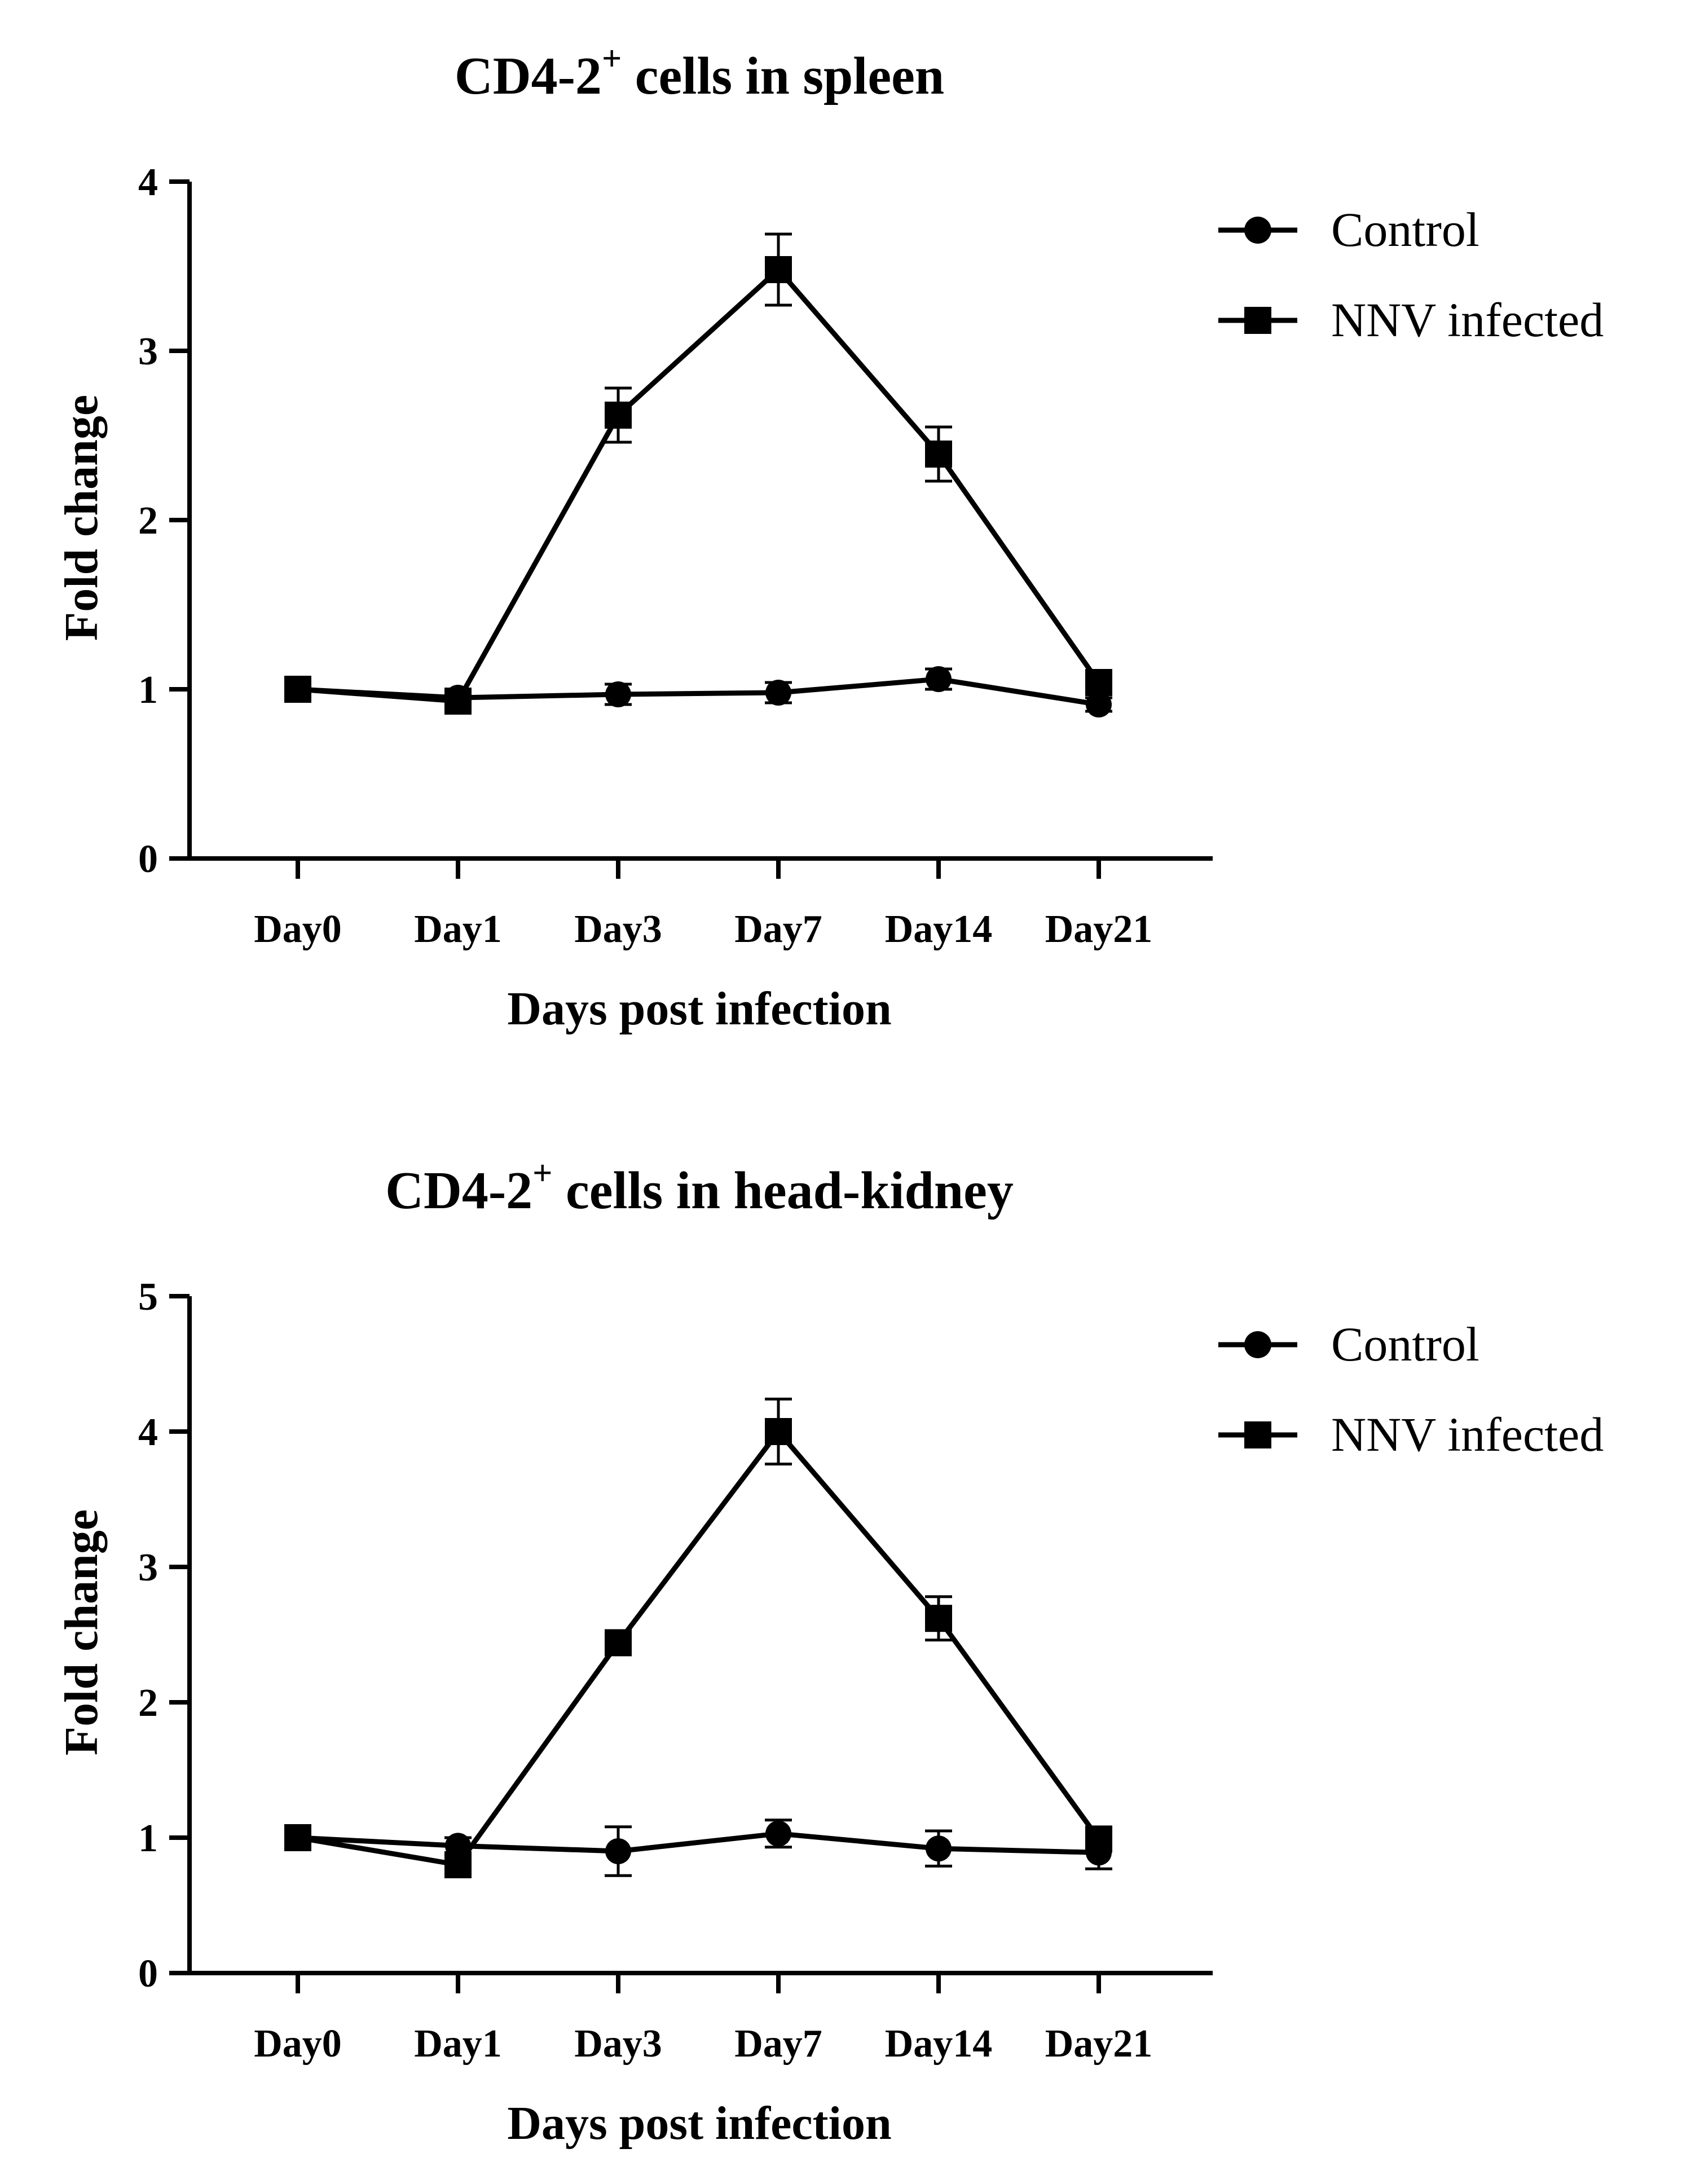 The image size is (1691, 2184). Describe the element at coordinates (148, 1297) in the screenshot. I see `y-tick-label: 5` at that location.